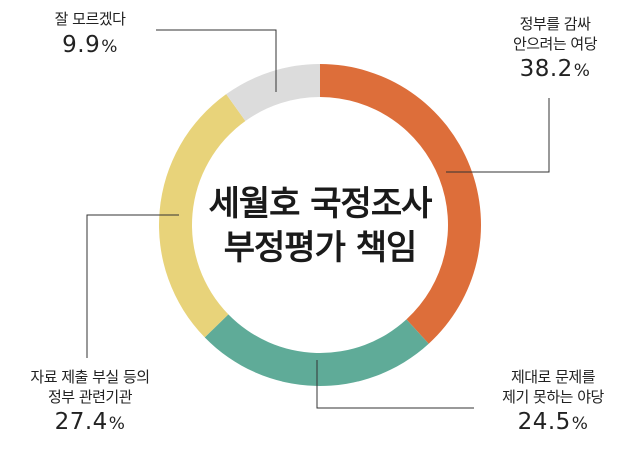 The height and width of the screenshot is (450, 640). I want to click on slice-label-opposition-party: 제대로 문제를 제기 못하는 야당 24.5%, so click(553, 403).